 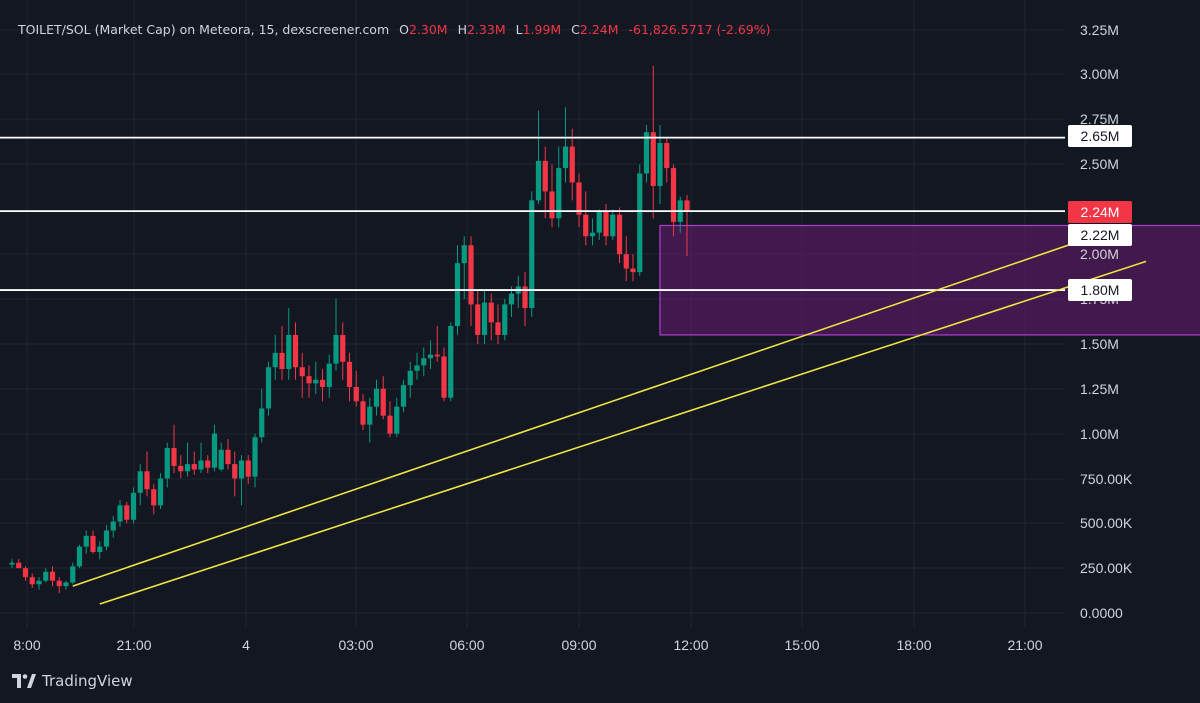 I want to click on x-tick-label: 15:00, so click(x=801, y=645).